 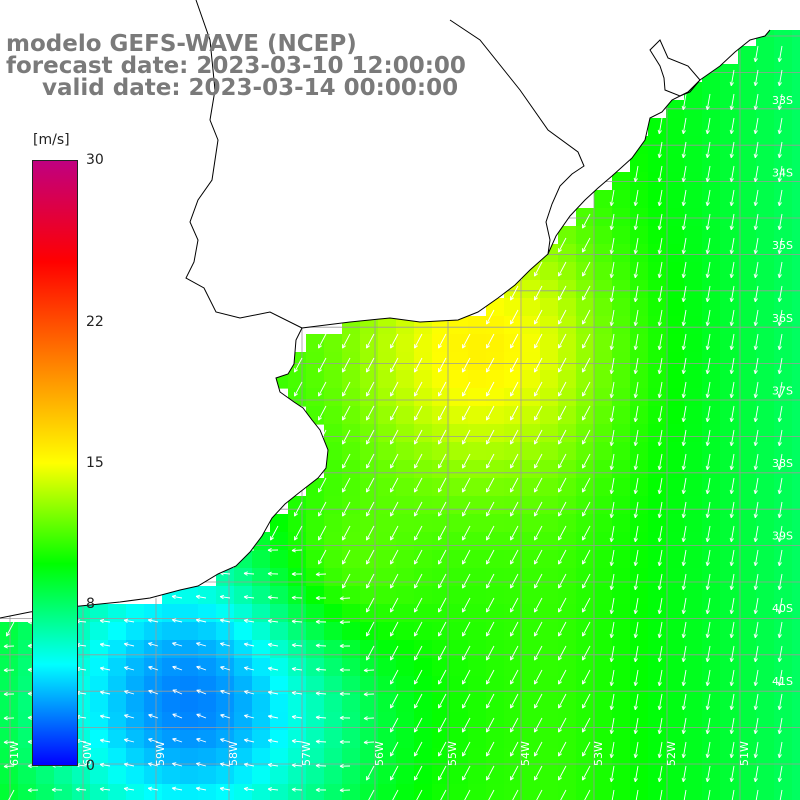 What do you see at coordinates (244, 164) in the screenshot?
I see `border-uruguay-argentina` at bounding box center [244, 164].